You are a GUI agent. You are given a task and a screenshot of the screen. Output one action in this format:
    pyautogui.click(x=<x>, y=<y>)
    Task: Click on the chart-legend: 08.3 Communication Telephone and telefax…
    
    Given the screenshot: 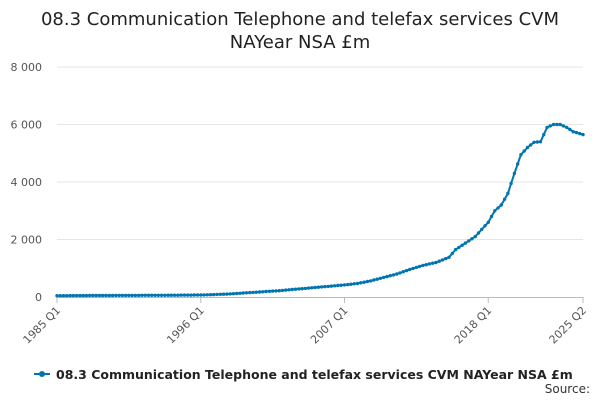 What is the action you would take?
    pyautogui.click(x=303, y=374)
    